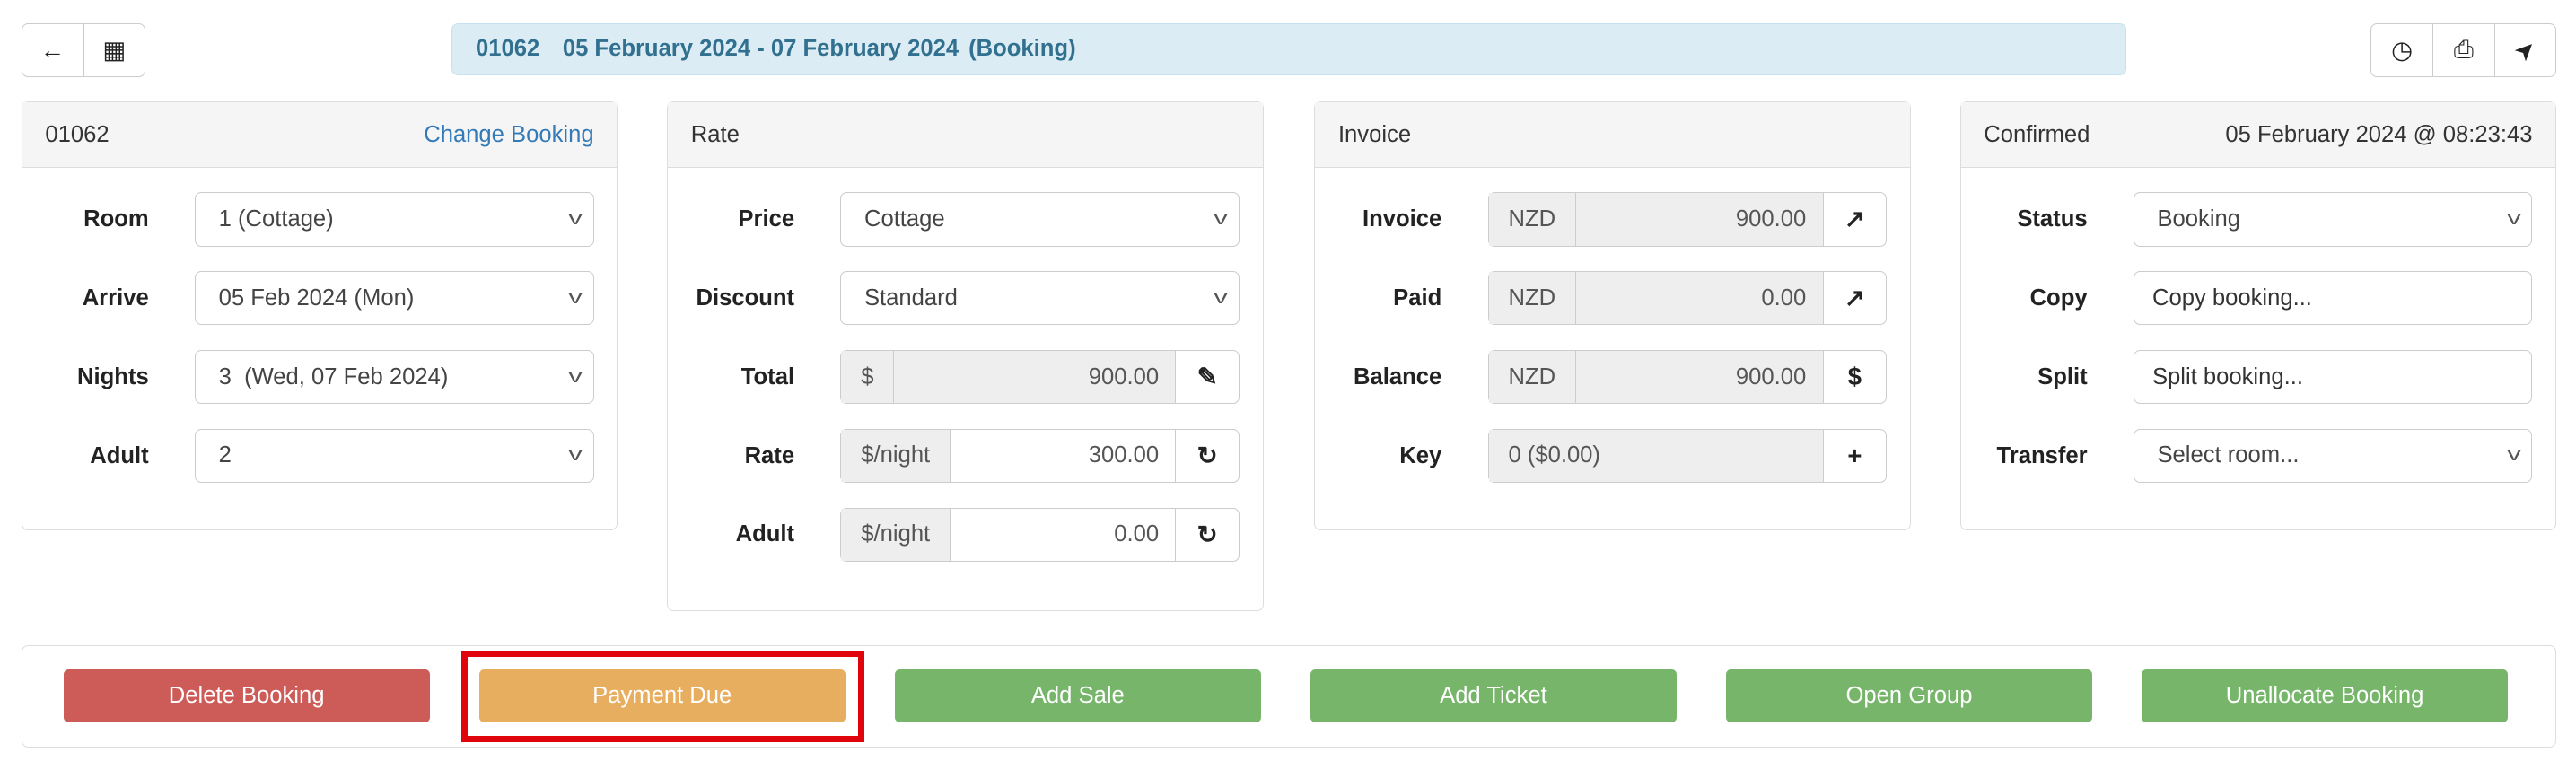 The width and height of the screenshot is (2576, 761). I want to click on add-sale-button: Add Sale, so click(1077, 695).